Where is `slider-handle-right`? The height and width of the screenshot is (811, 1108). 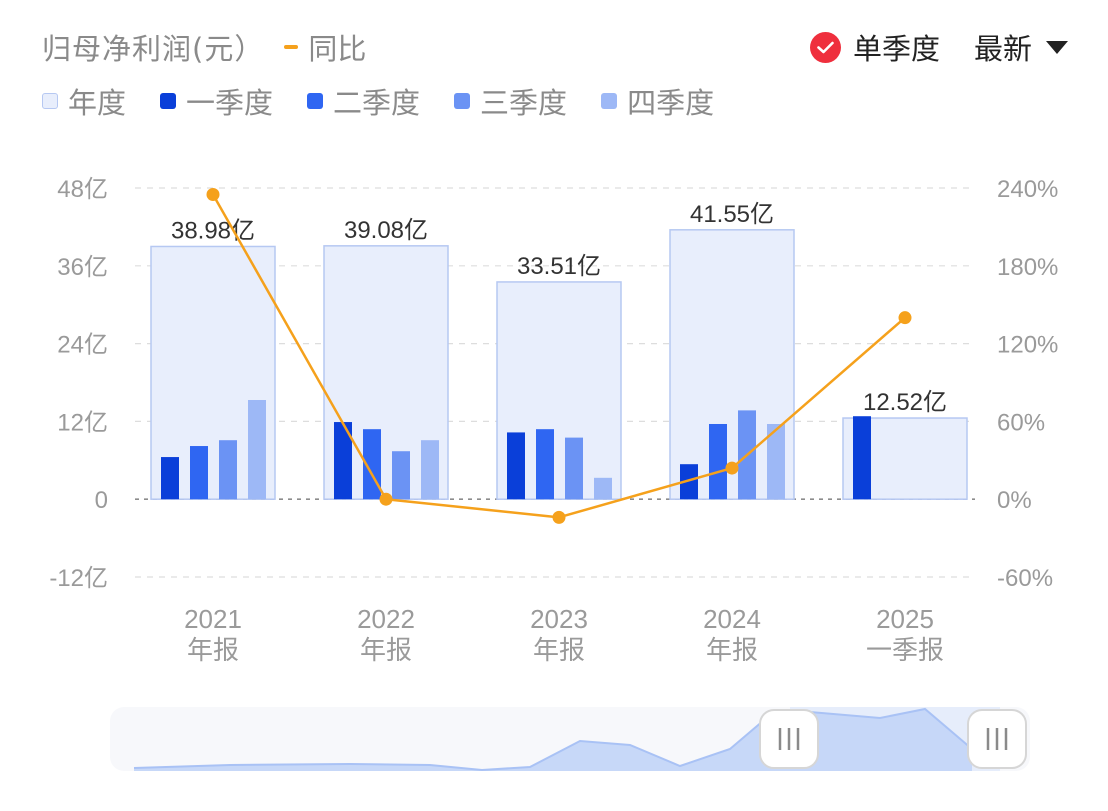
slider-handle-right is located at coordinates (997, 739).